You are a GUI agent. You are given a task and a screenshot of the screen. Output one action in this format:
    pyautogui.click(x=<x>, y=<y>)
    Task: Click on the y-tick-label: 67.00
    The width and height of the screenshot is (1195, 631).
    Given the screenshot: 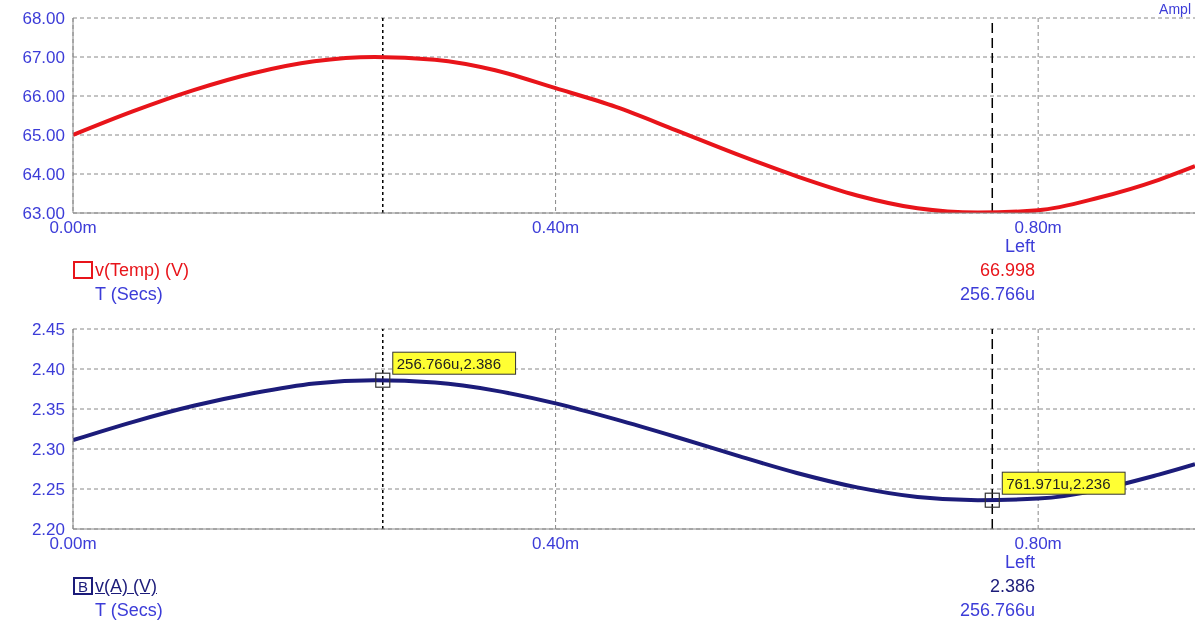 What is the action you would take?
    pyautogui.click(x=43, y=58)
    